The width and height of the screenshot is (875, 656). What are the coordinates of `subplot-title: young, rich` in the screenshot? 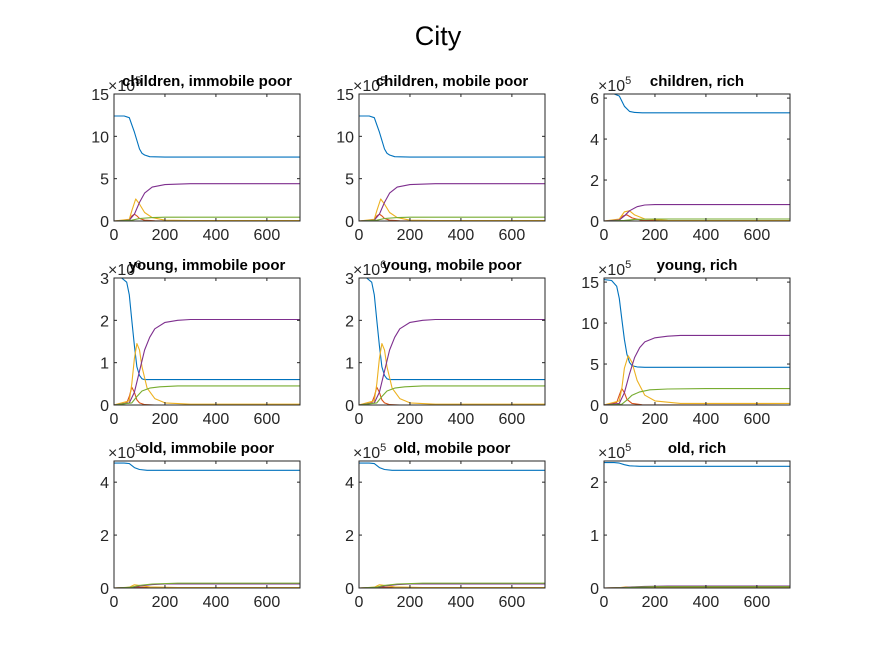 It's located at (697, 265).